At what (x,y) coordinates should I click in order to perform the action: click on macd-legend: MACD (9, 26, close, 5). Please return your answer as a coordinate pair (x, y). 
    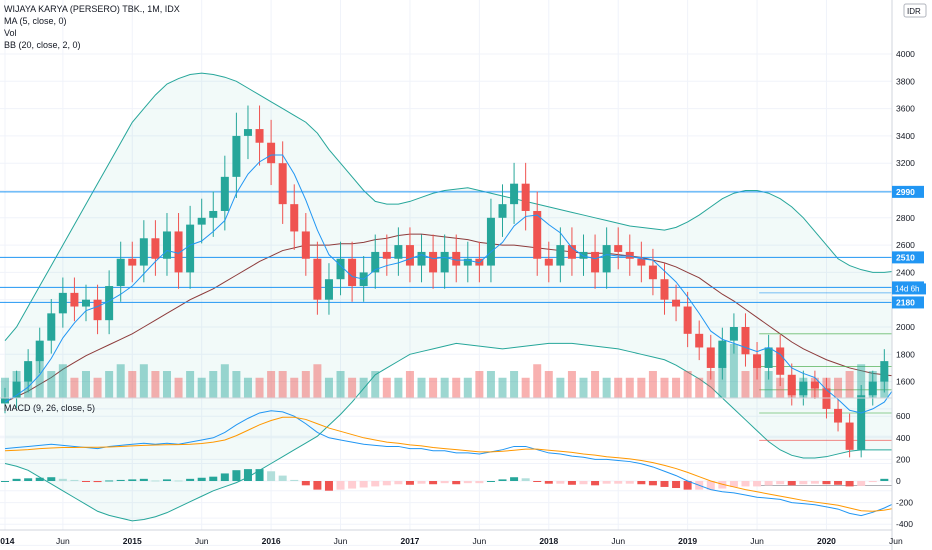
    Looking at the image, I should click on (50, 408).